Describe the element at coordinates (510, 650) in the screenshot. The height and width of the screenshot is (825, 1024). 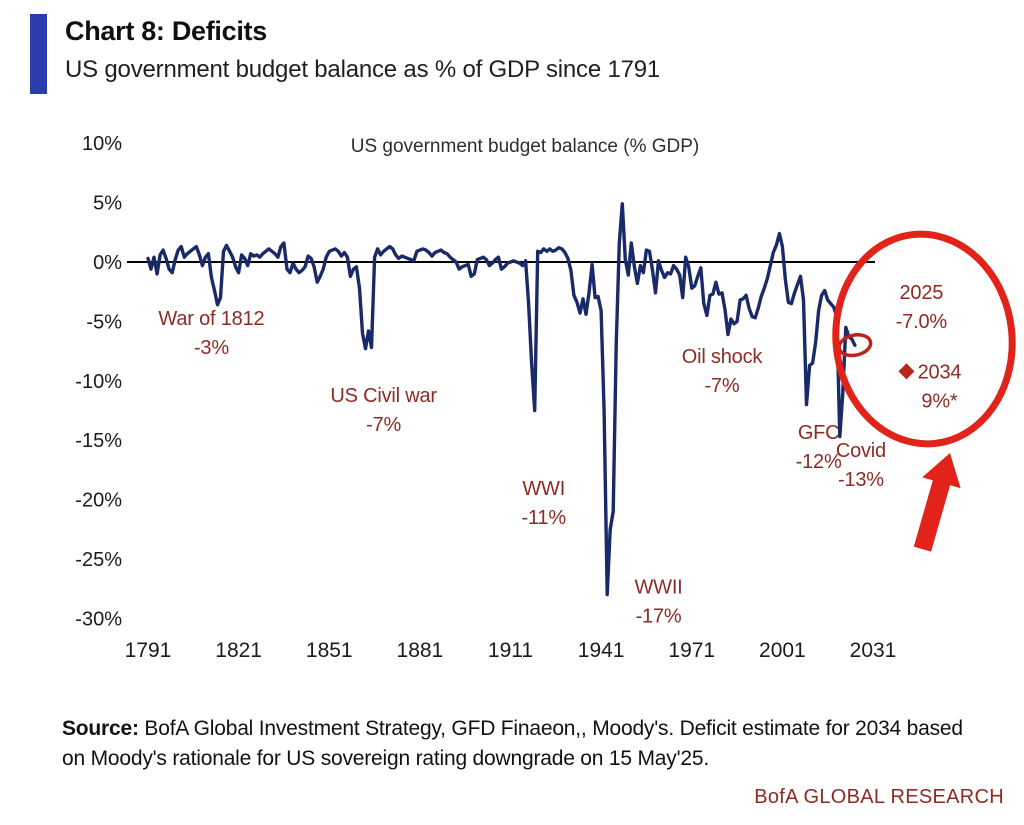
I see `x-tick-label: 1911` at that location.